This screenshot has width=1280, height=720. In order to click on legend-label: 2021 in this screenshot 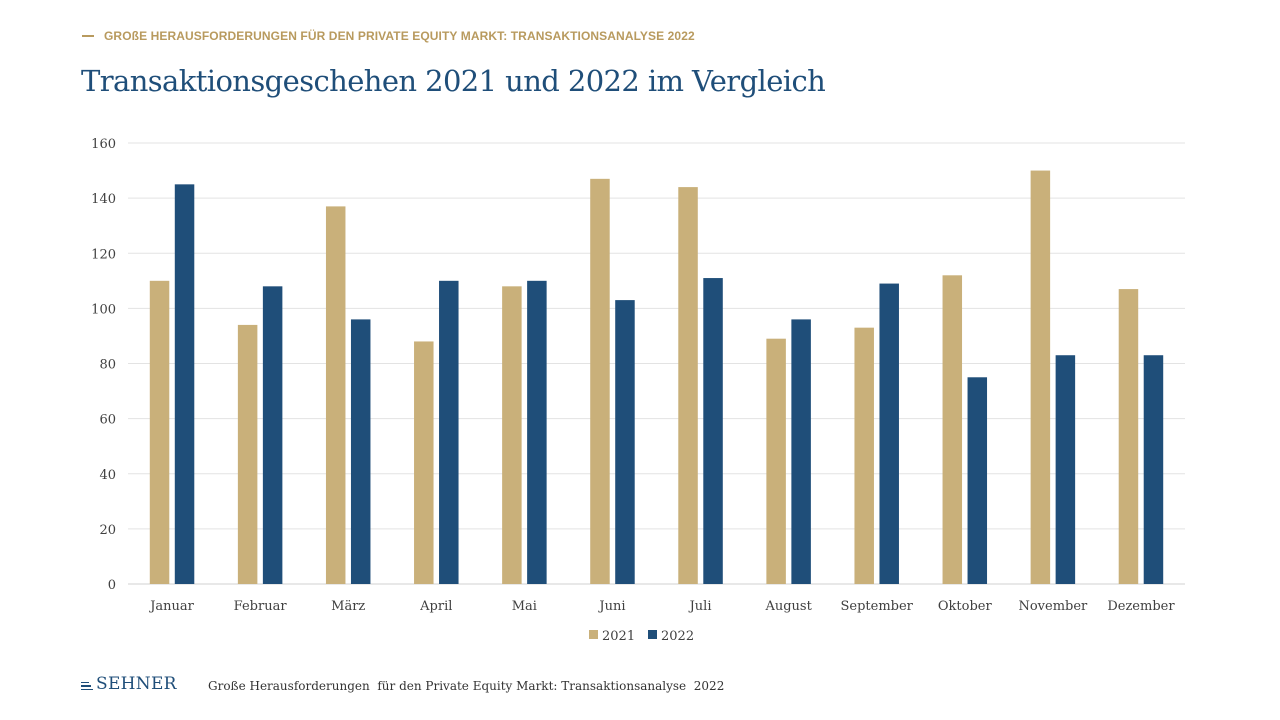, I will do `click(618, 636)`.